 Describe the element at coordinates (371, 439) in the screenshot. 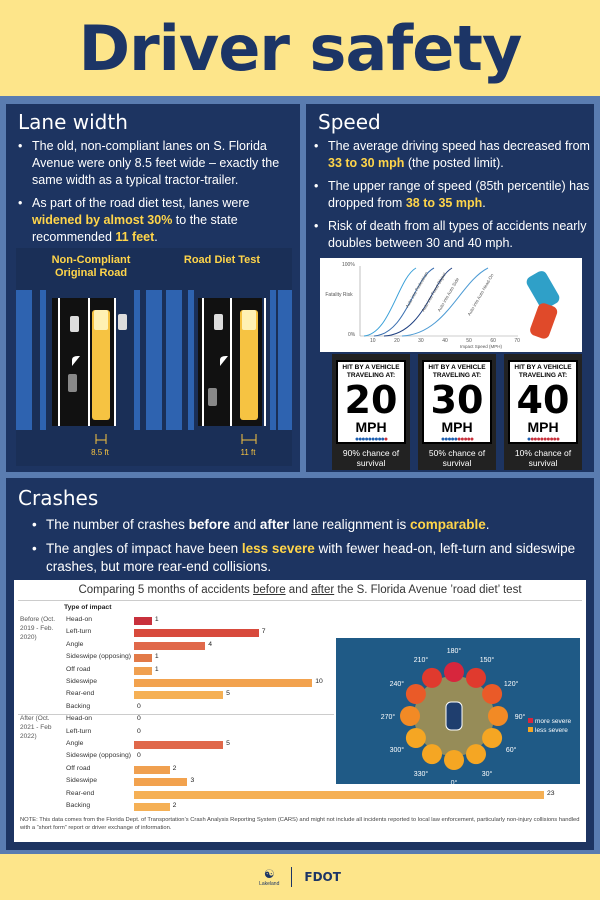

I see `survivor-icons-20: ●●●●●●●●●●` at that location.